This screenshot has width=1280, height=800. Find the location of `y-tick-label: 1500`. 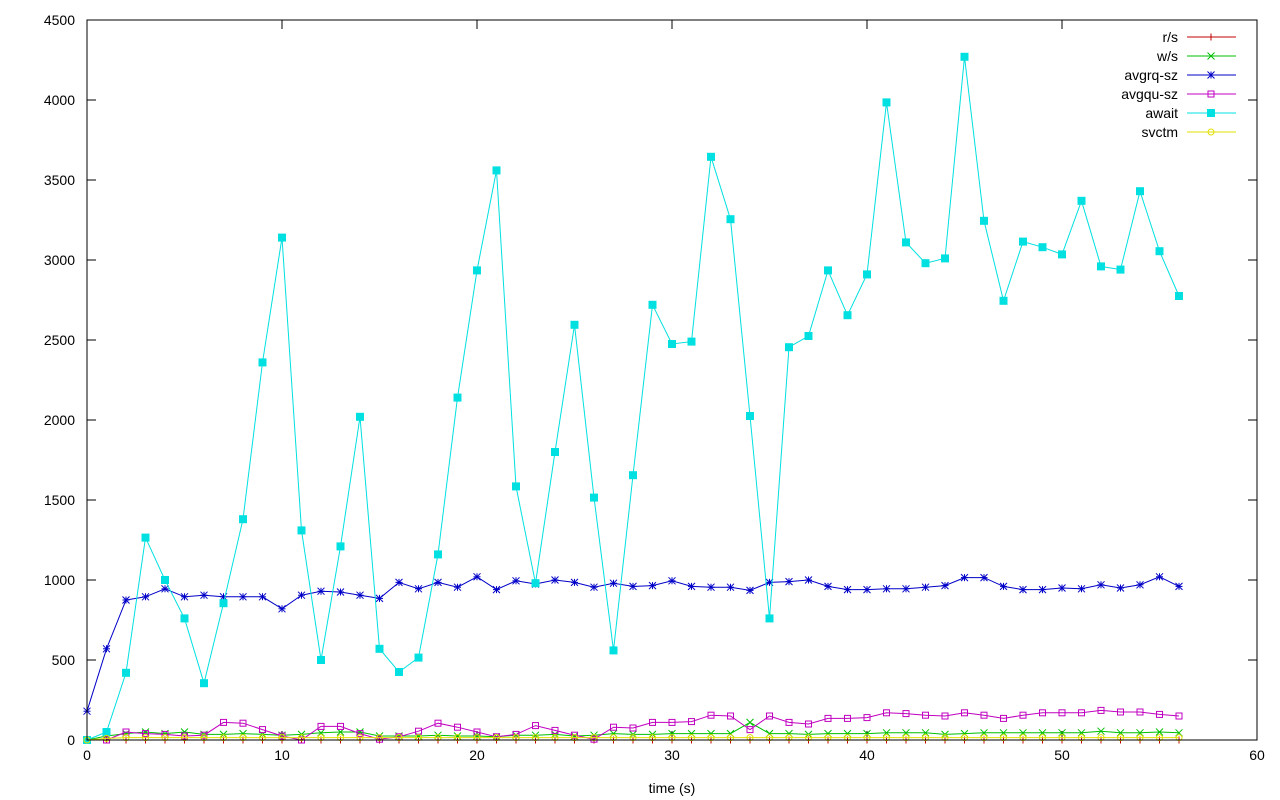

y-tick-label: 1500 is located at coordinates (59, 500).